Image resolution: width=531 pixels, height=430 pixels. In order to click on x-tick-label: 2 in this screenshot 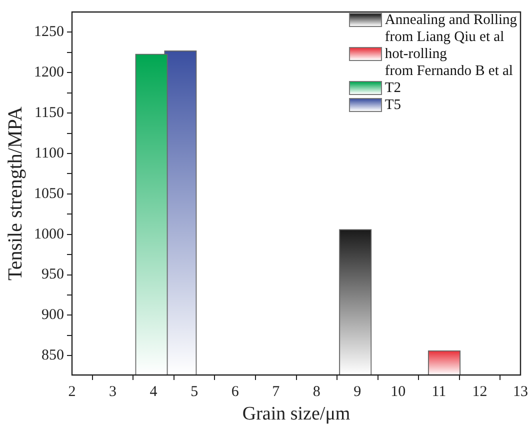, I will do `click(72, 392)`.